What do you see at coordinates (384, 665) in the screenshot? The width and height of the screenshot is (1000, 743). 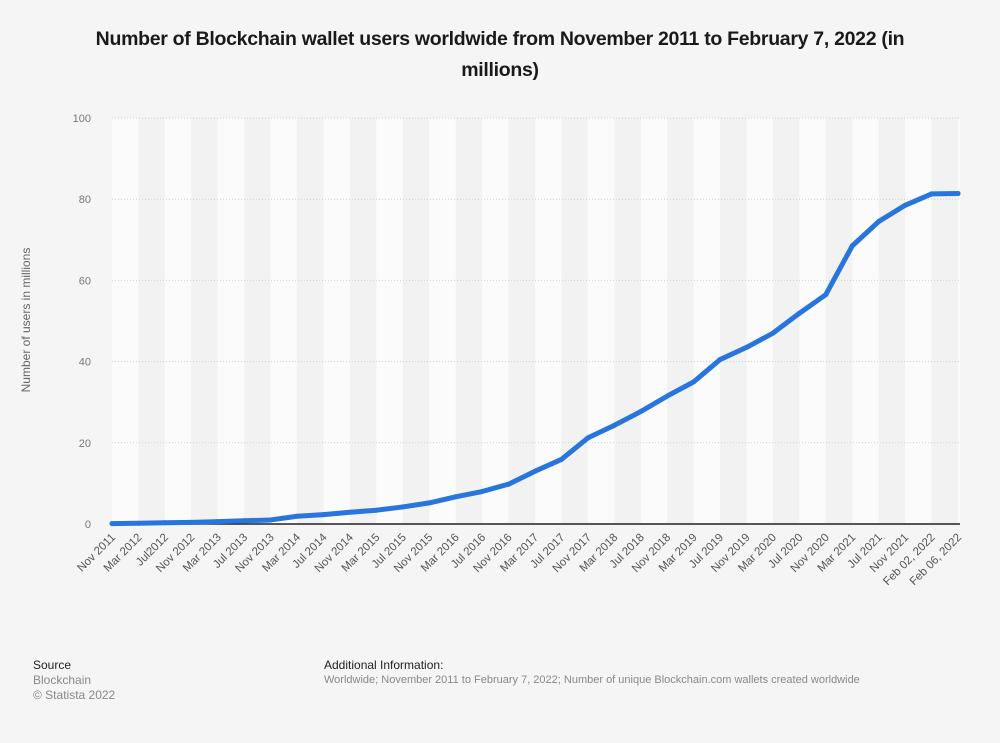 I see `additional-info-heading: Additional Information:` at bounding box center [384, 665].